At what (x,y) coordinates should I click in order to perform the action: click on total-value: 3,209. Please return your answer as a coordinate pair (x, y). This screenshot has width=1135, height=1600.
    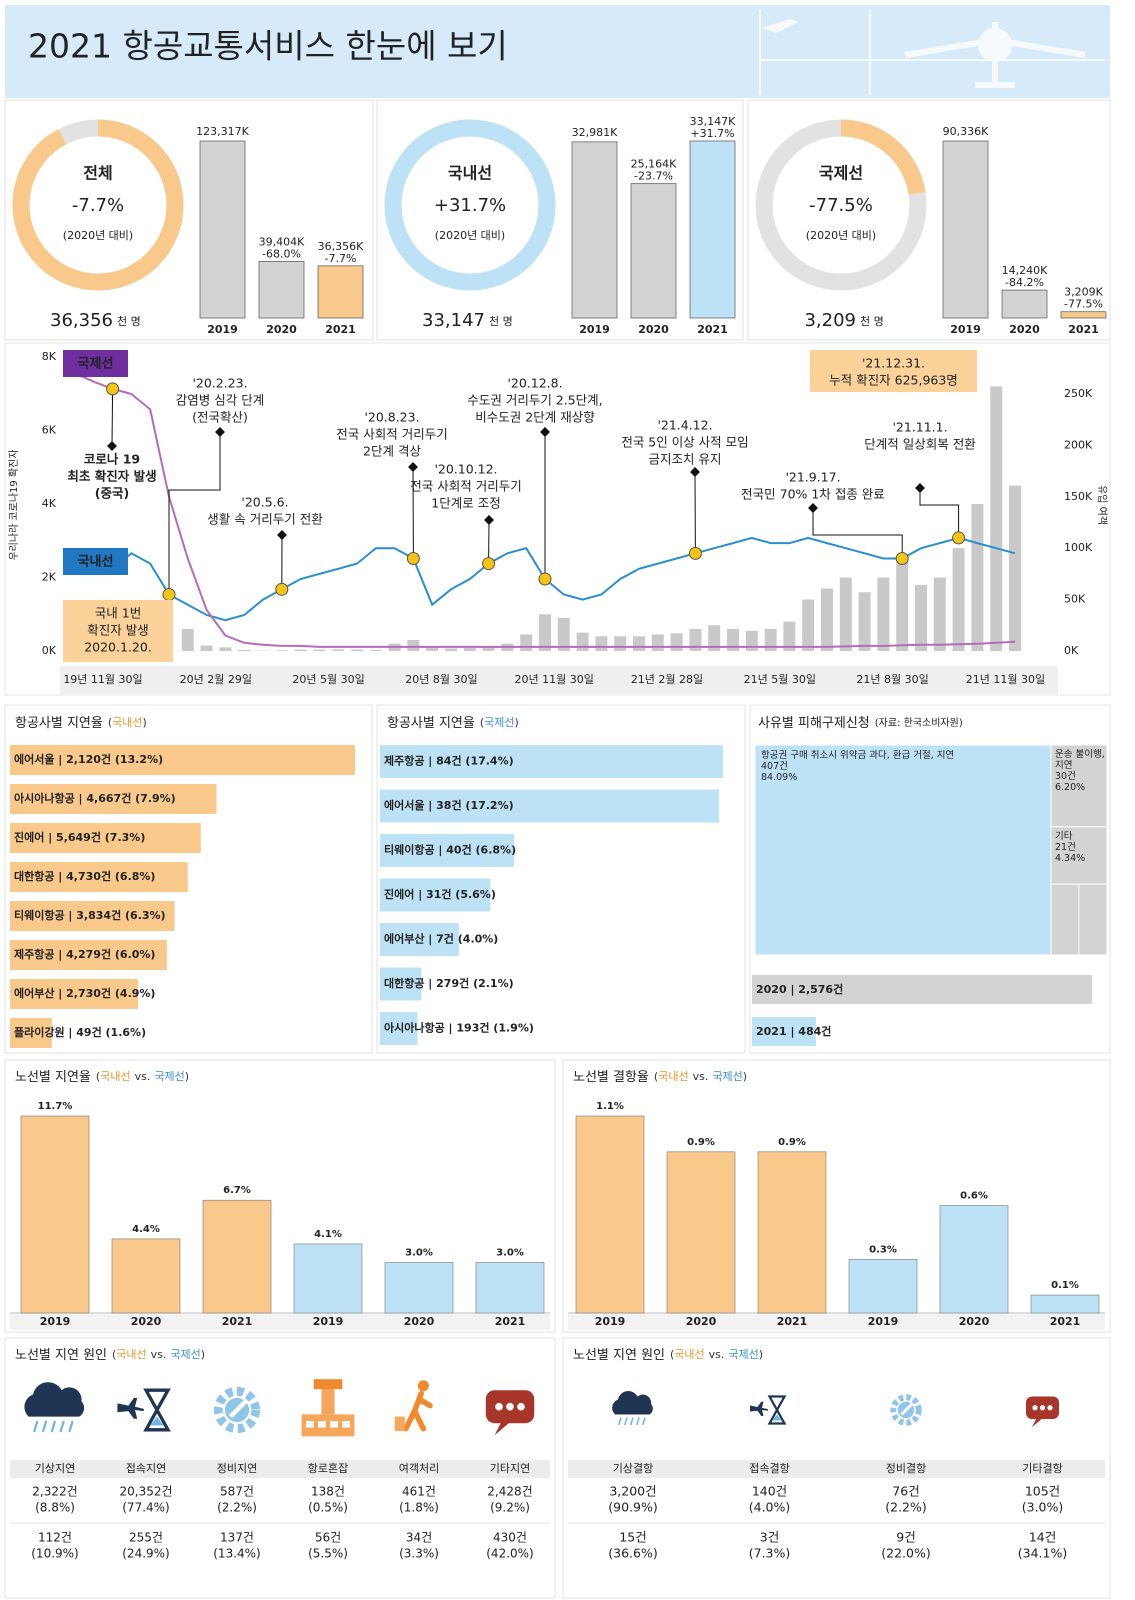
    Looking at the image, I should click on (830, 320).